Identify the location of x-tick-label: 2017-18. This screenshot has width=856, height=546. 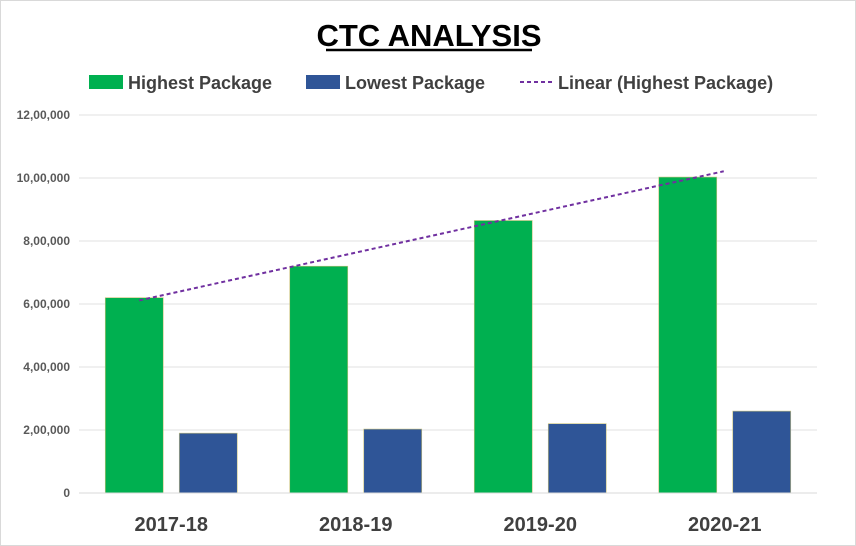
(171, 525).